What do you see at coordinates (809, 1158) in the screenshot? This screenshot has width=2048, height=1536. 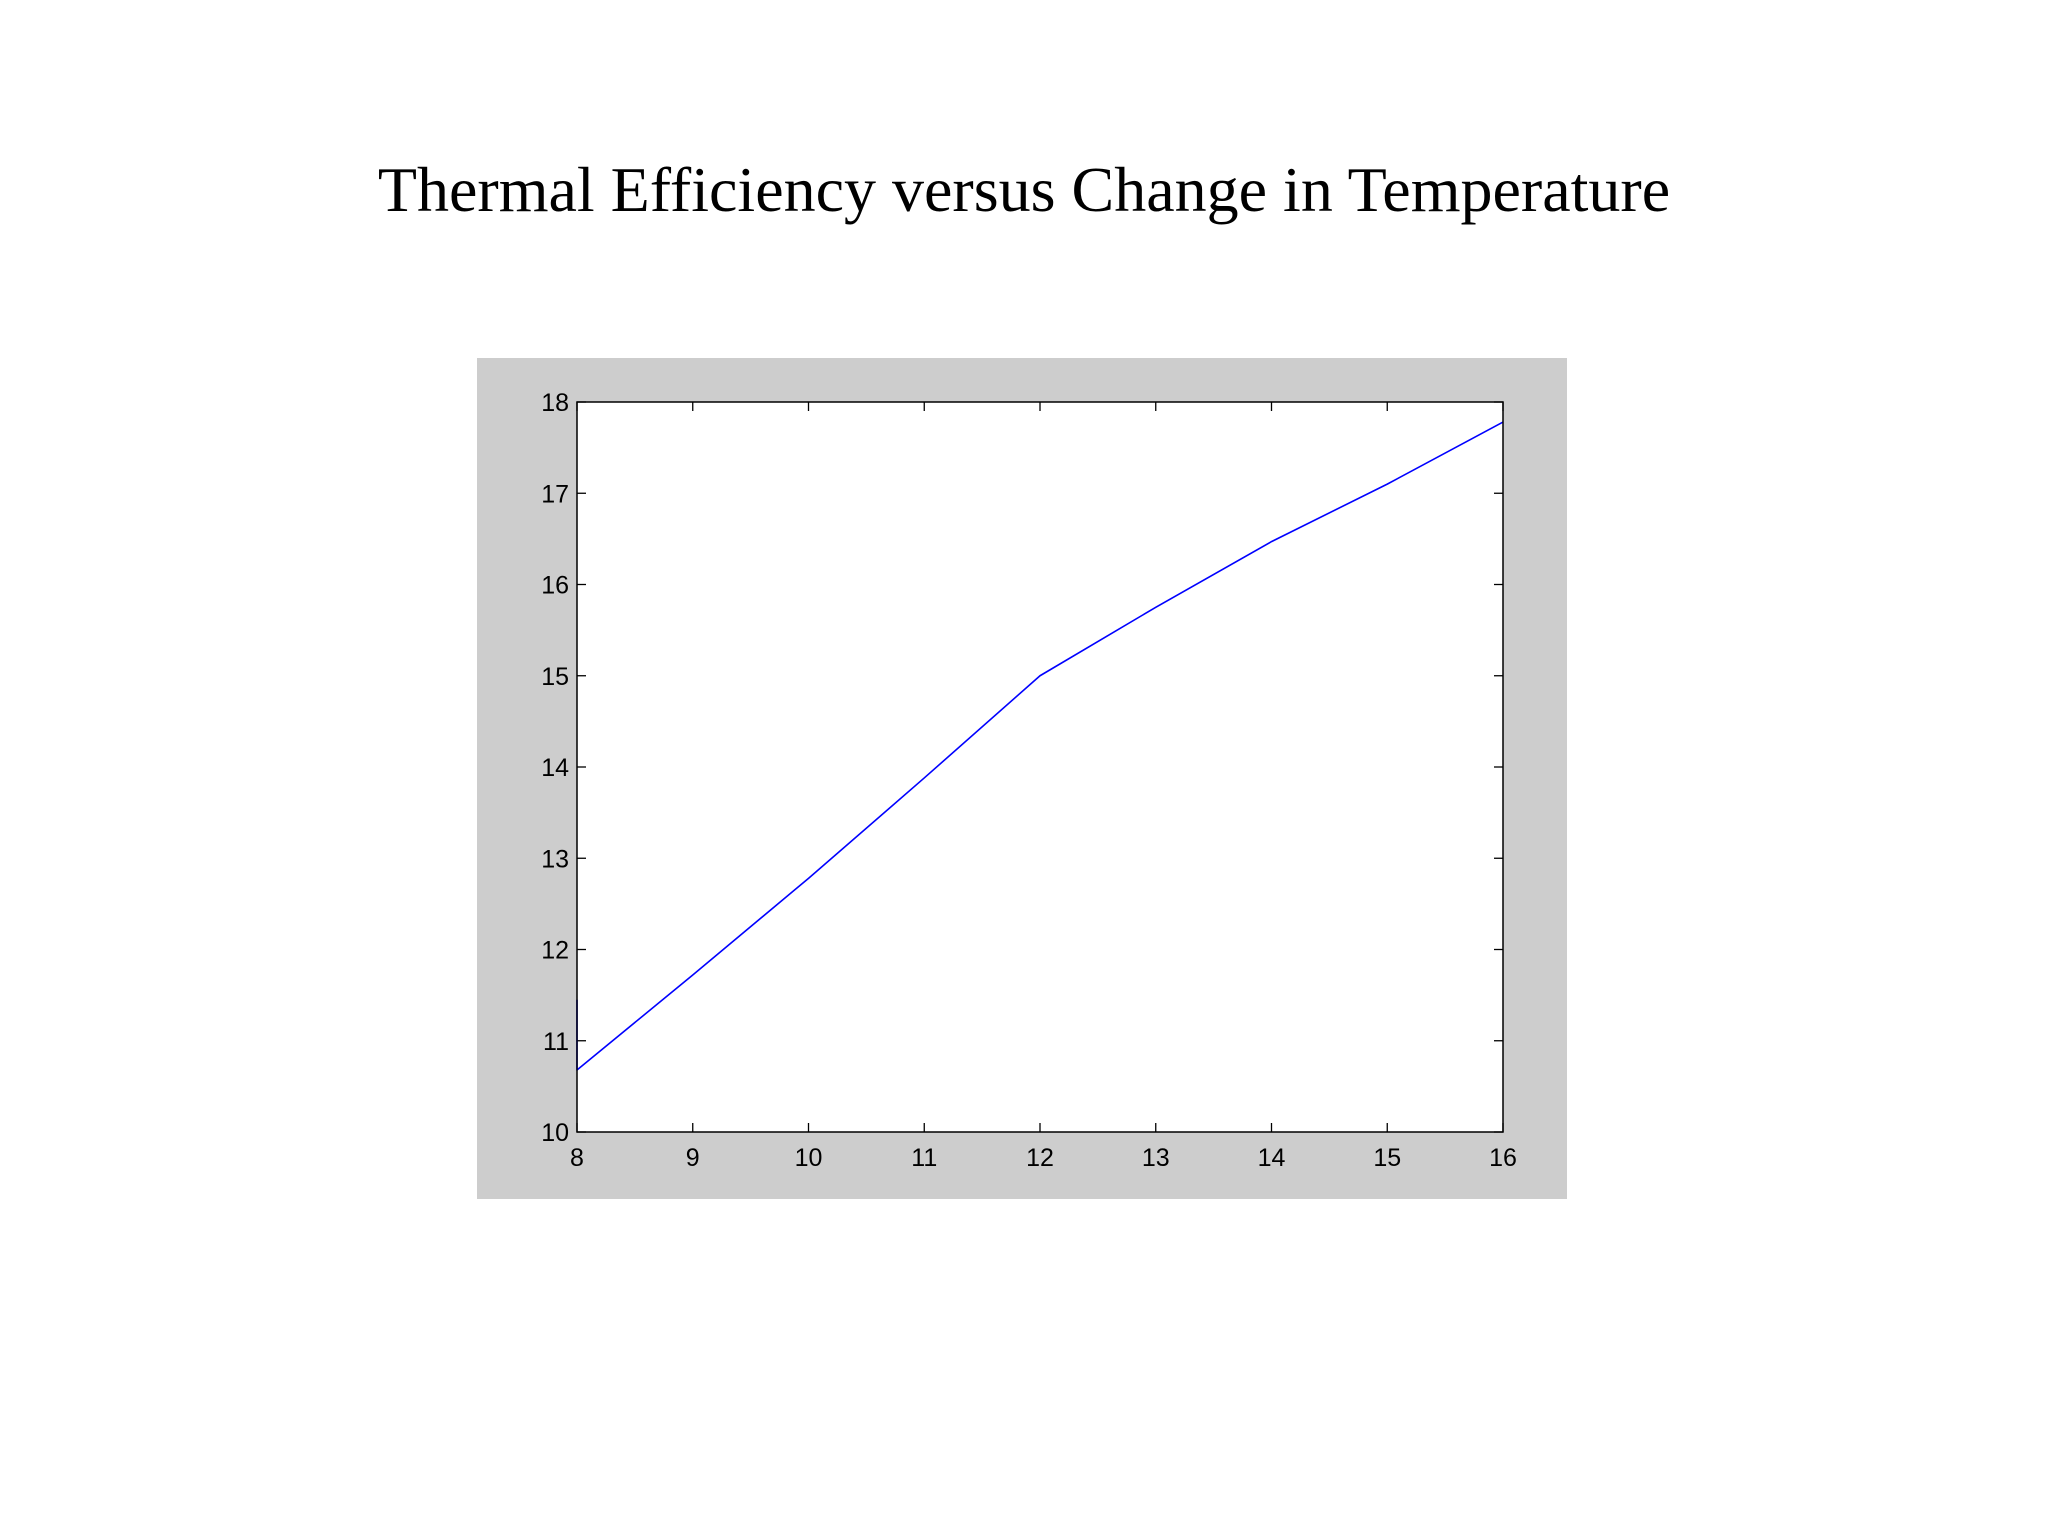 I see `x-tick-label: 10` at bounding box center [809, 1158].